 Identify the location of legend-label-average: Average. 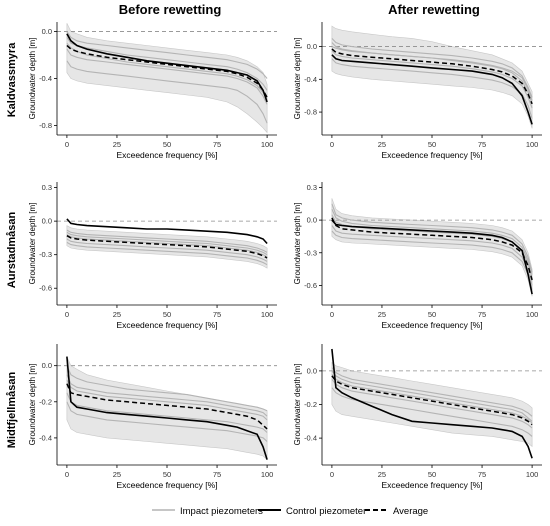
(410, 511).